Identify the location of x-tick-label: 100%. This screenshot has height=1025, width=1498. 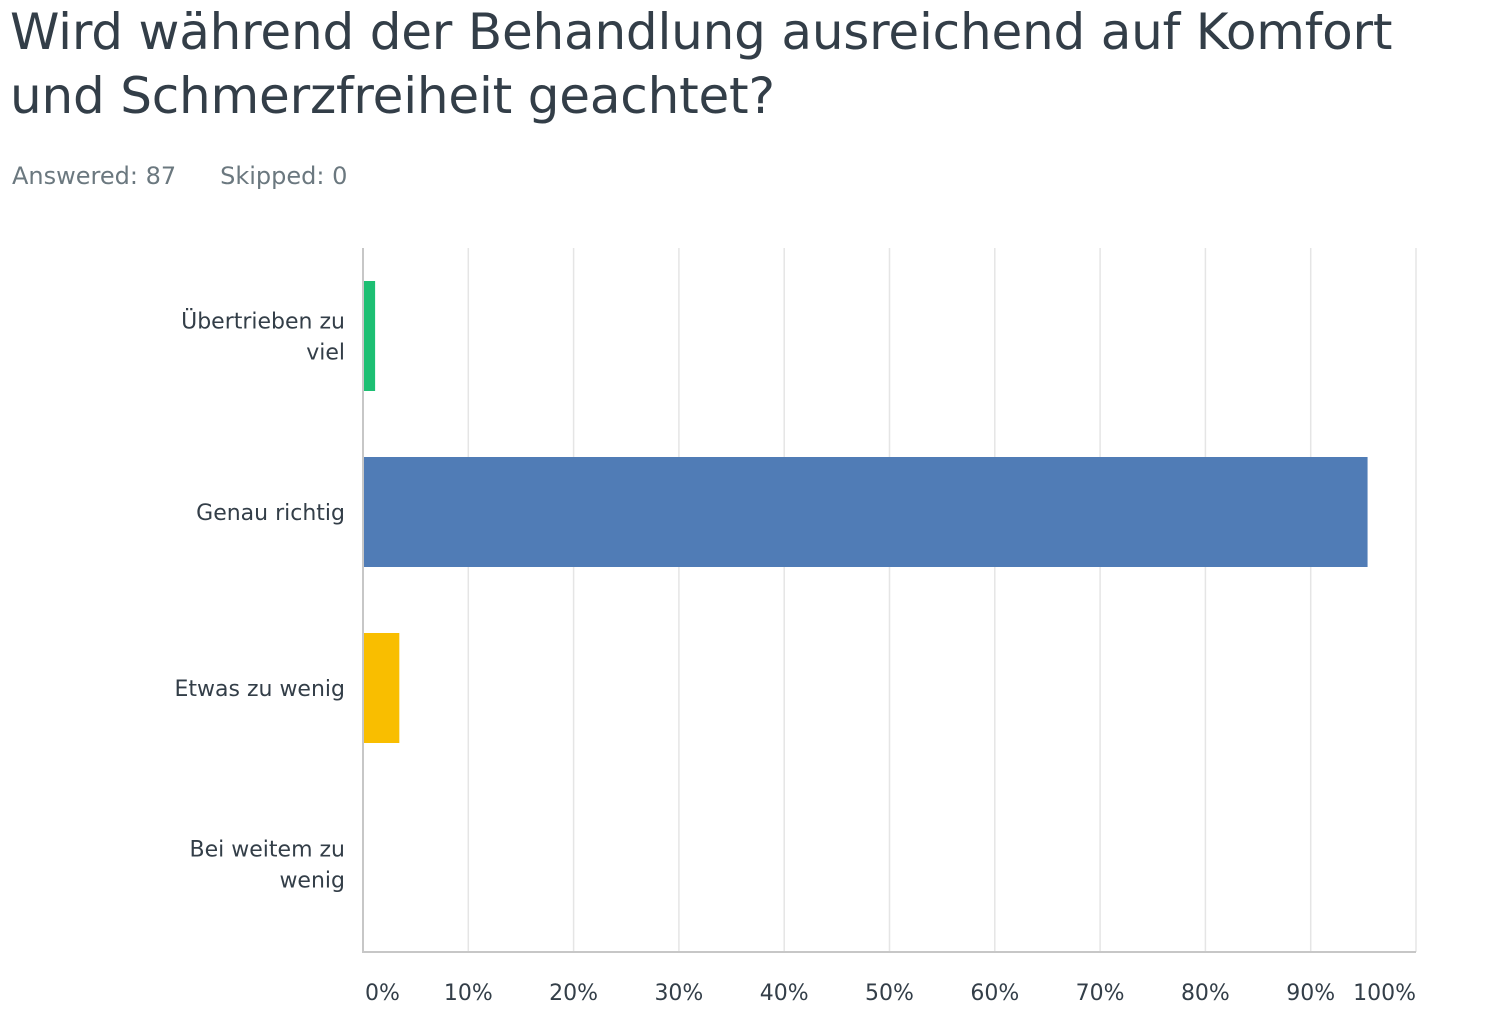
(1384, 993).